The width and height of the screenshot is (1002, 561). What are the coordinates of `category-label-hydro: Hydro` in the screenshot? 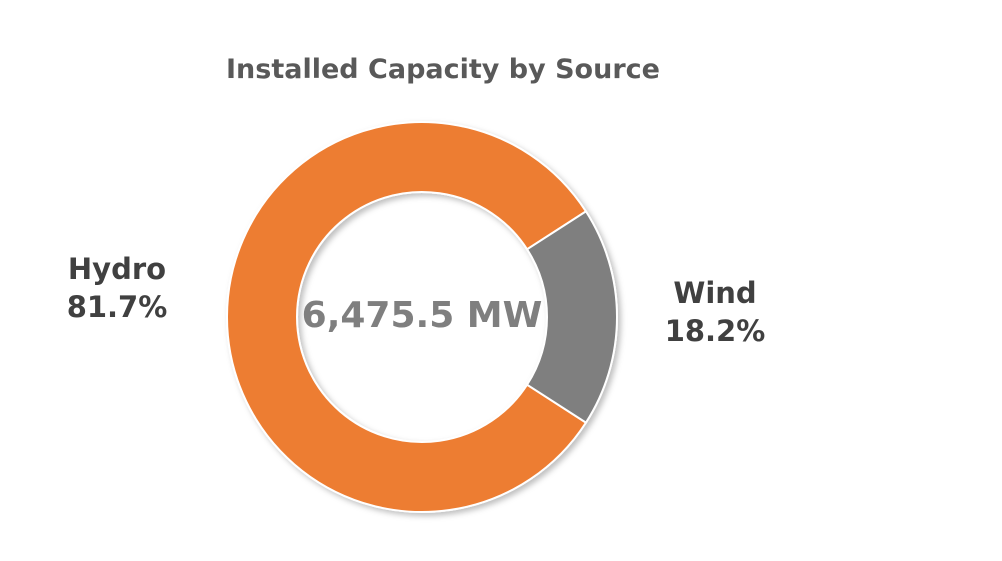 It's located at (117, 269).